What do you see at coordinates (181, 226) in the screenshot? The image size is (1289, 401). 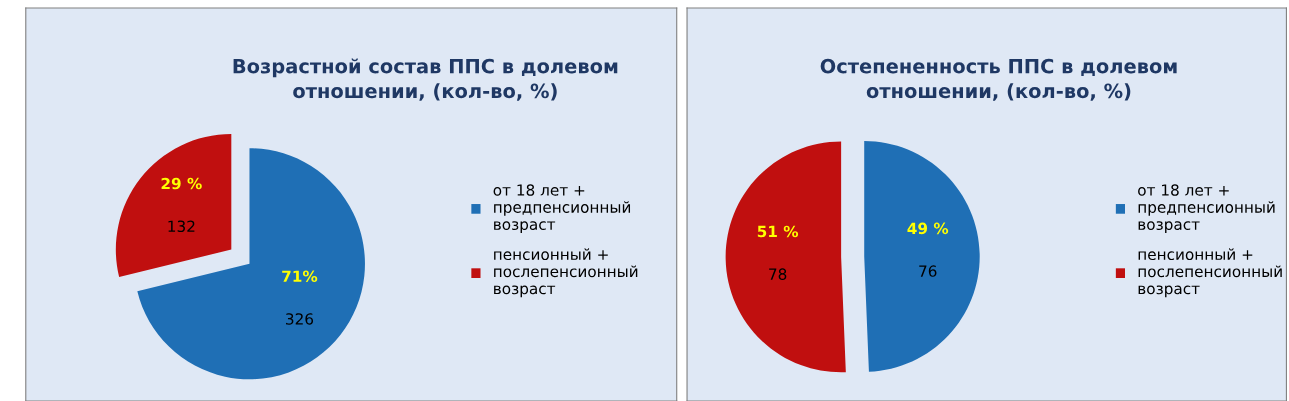 I see `data-label: 132` at bounding box center [181, 226].